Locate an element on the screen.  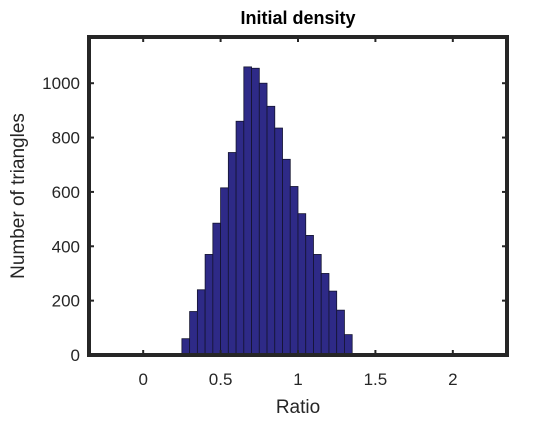
x-axis-label: Ratio is located at coordinates (298, 407).